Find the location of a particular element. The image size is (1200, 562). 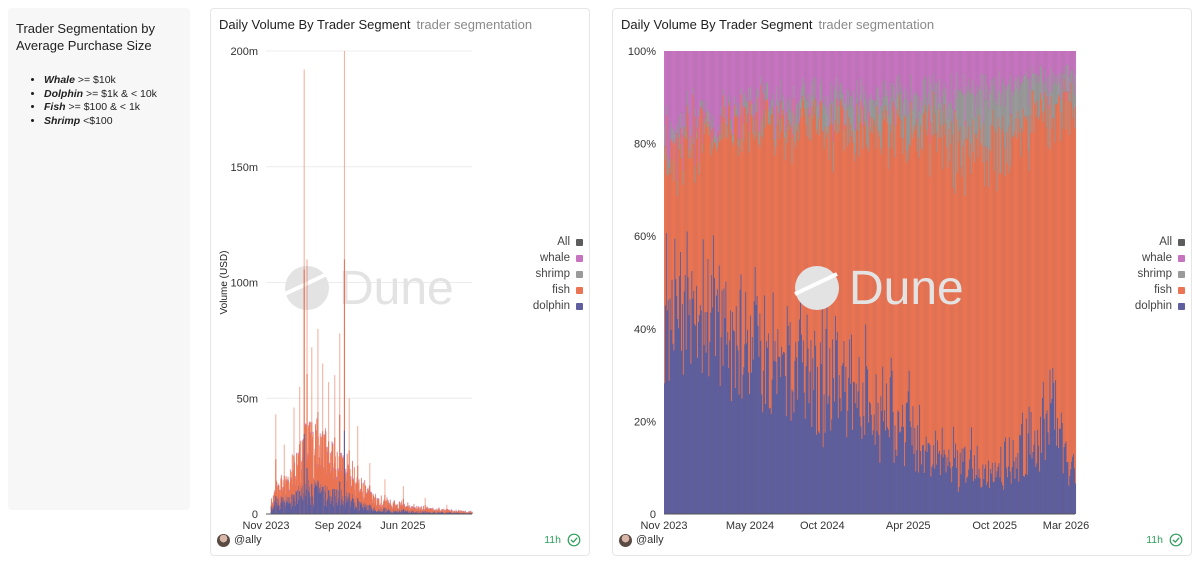

spike-dolphin-bar is located at coordinates (304, 473).